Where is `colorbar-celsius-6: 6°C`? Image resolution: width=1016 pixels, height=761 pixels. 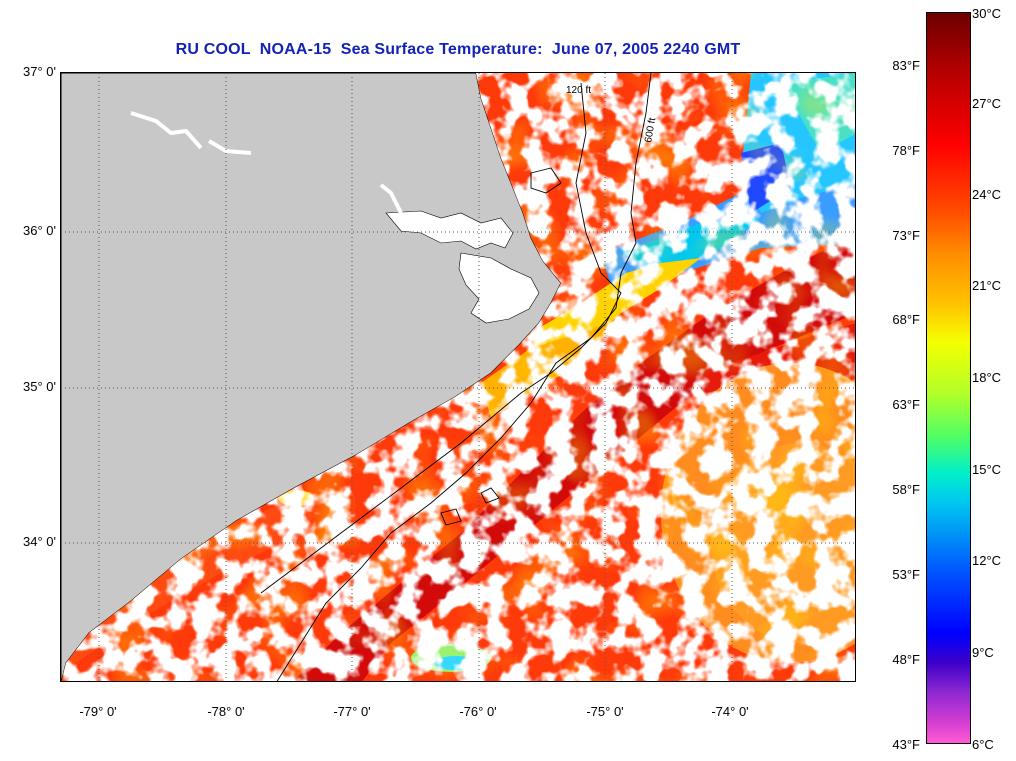 colorbar-celsius-6: 6°C is located at coordinates (983, 744).